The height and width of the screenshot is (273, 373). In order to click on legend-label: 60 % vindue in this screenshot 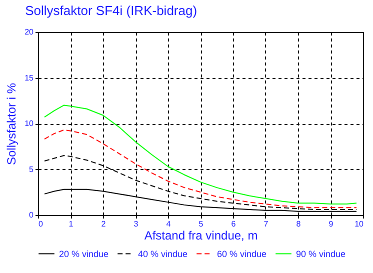, I will do `click(242, 253)`.